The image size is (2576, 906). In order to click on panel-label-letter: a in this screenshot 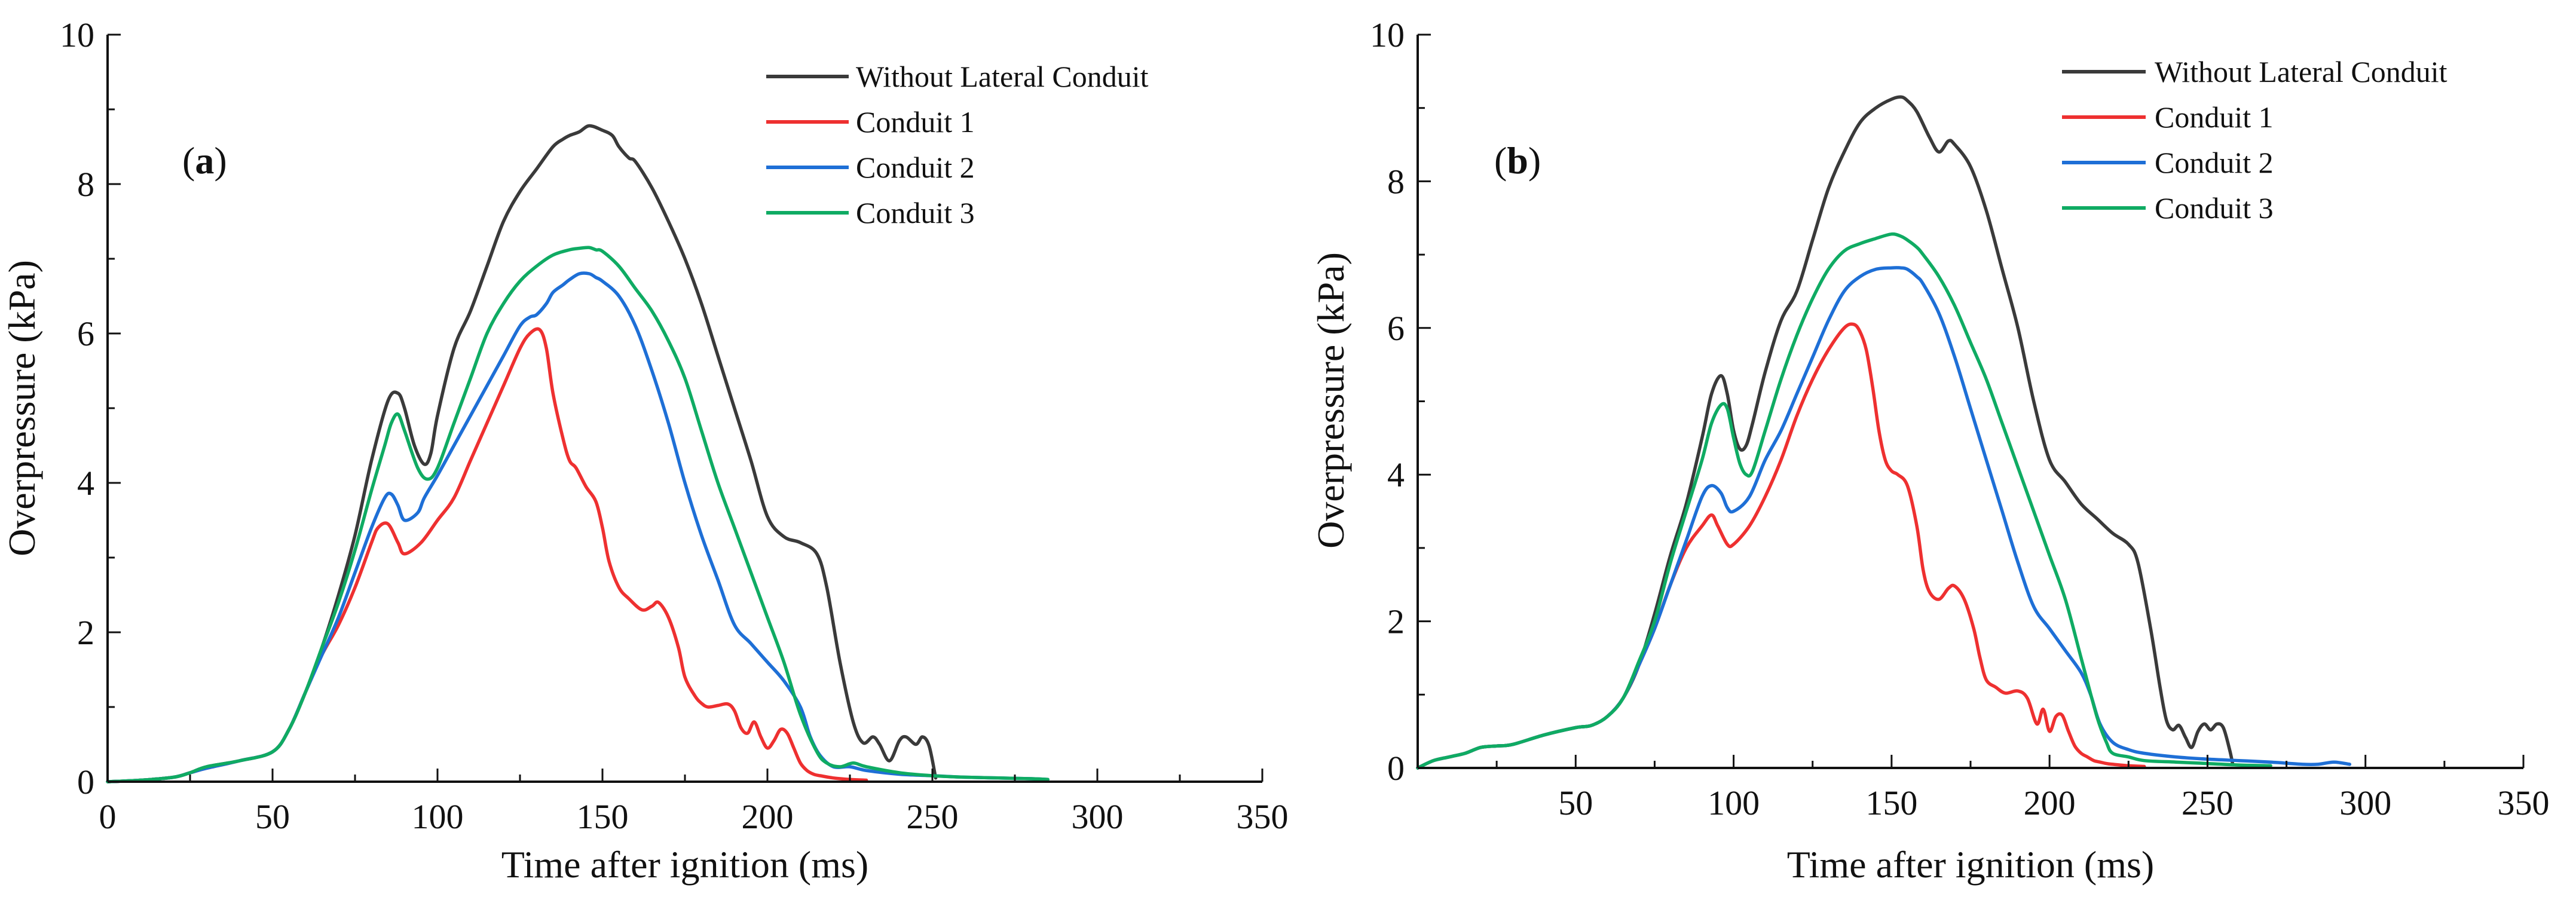, I will do `click(204, 161)`.